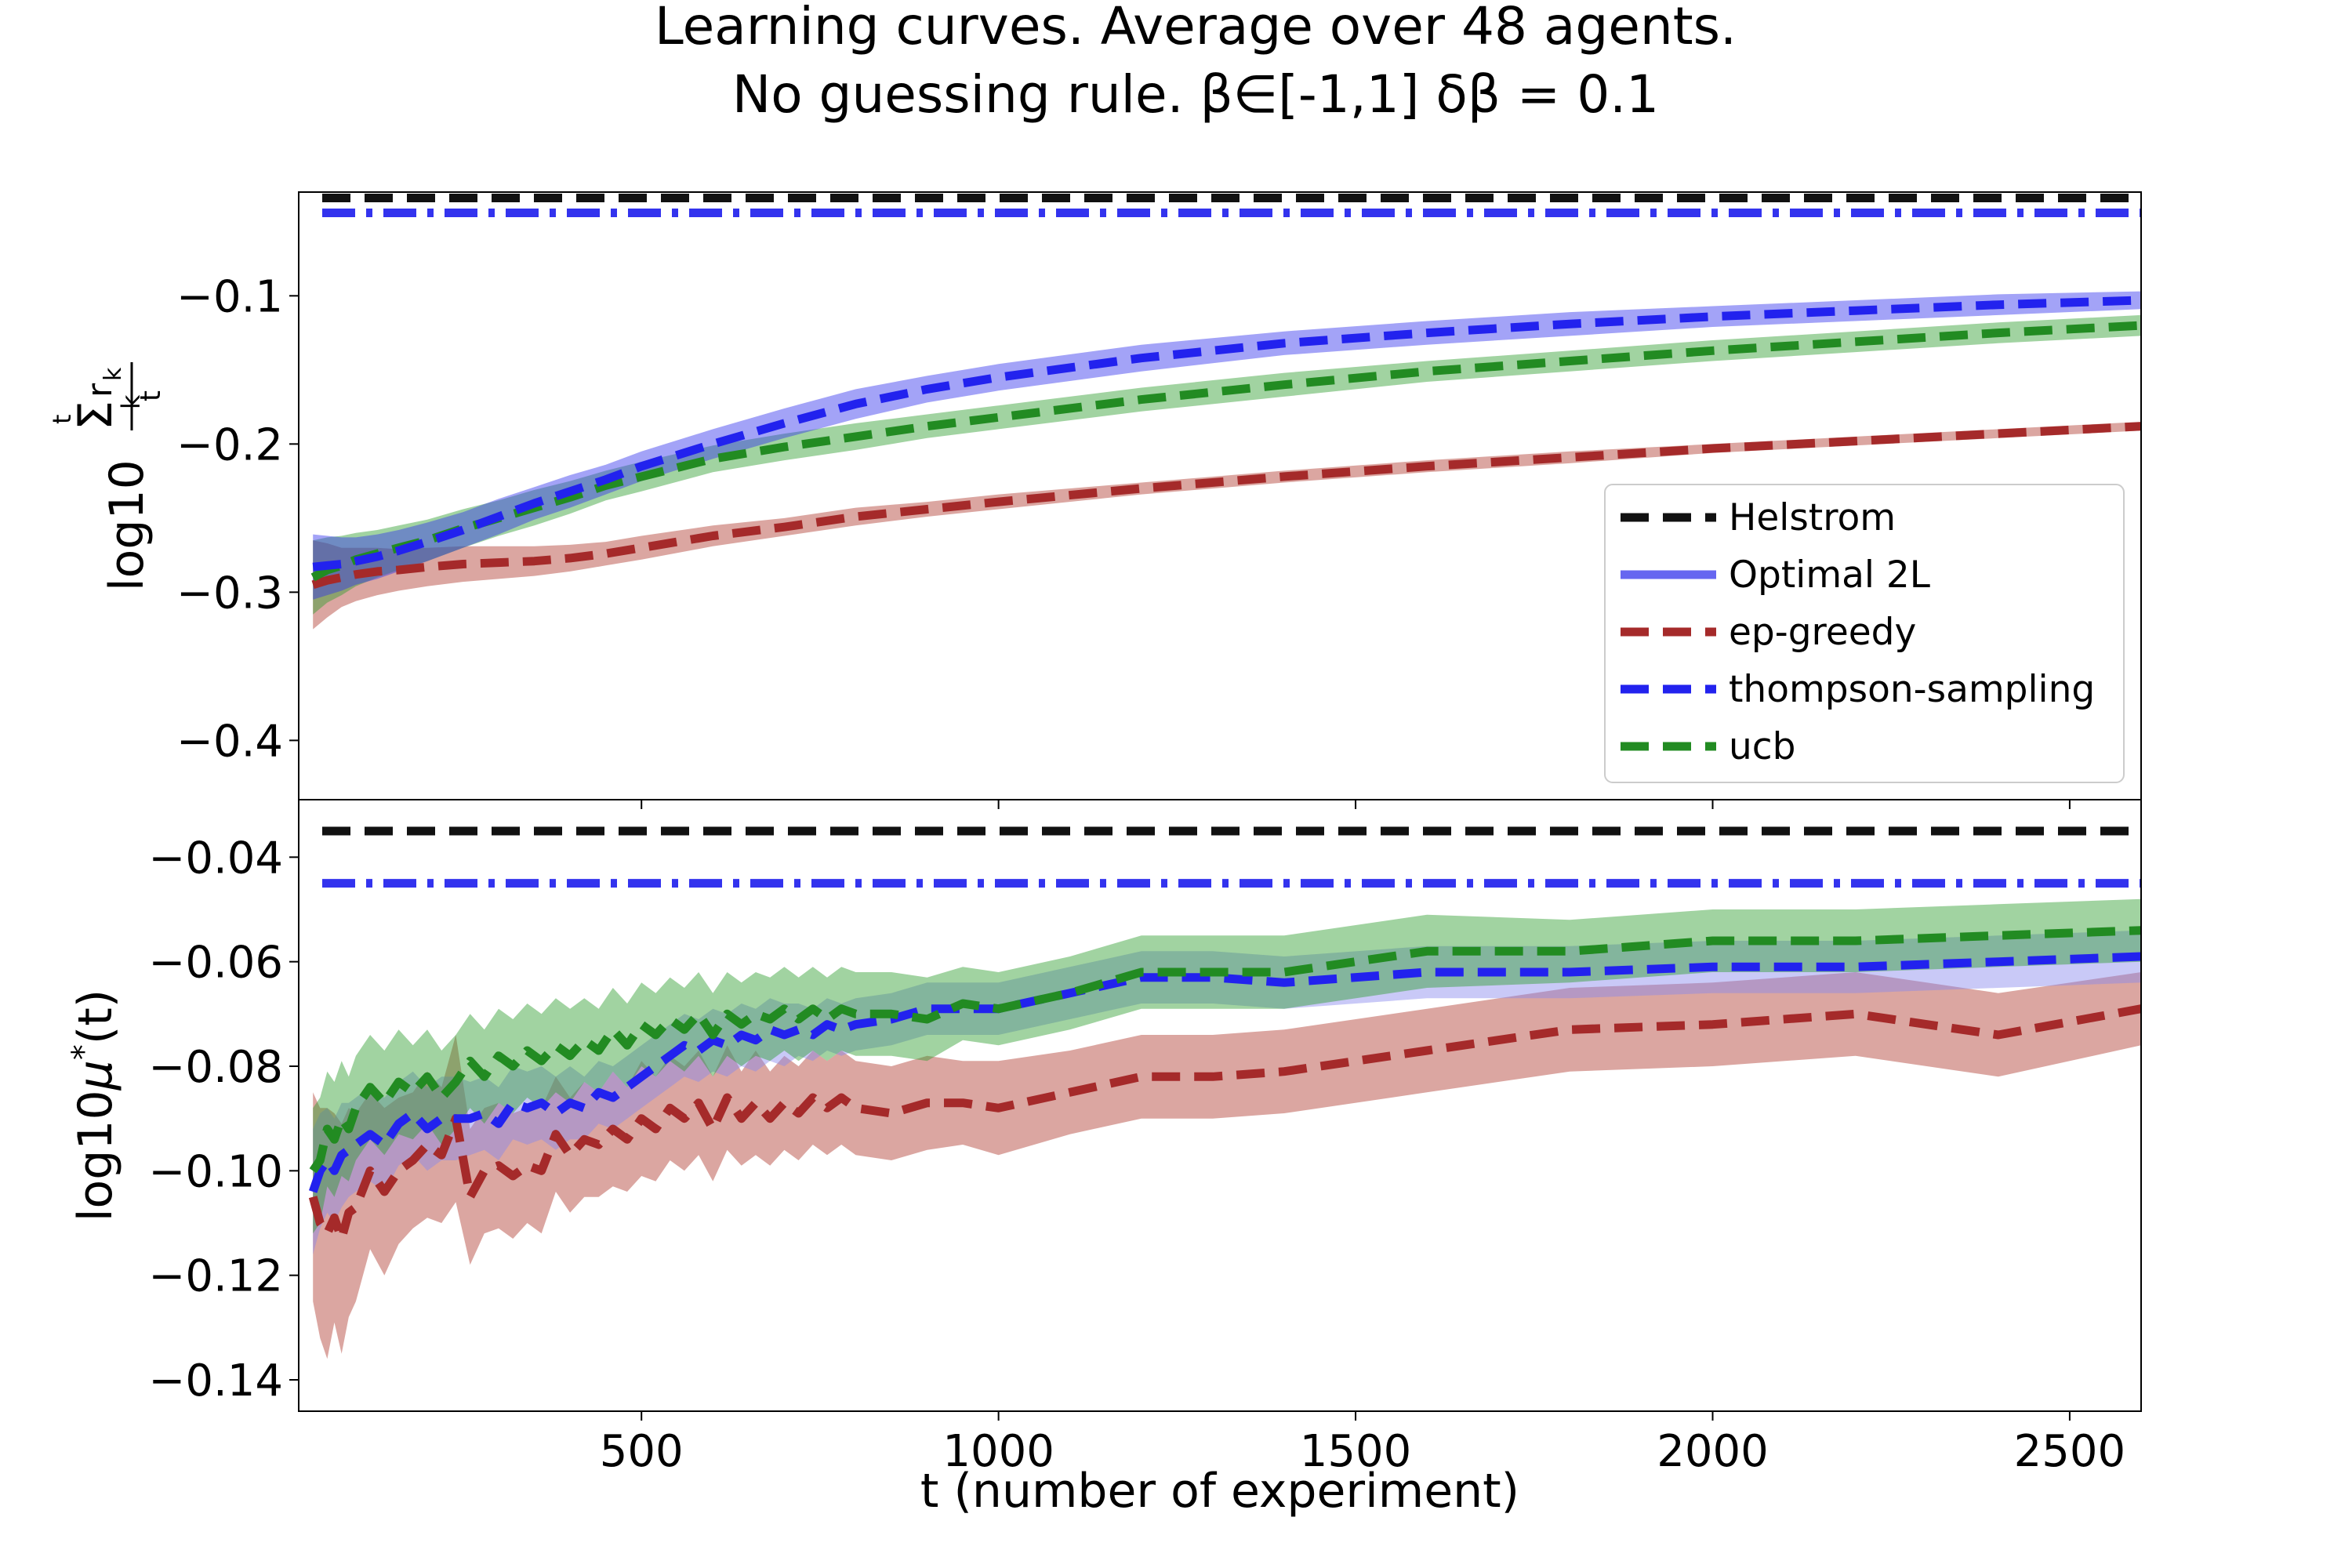  What do you see at coordinates (95, 1155) in the screenshot?
I see `bottom-ylabel-log10: log10` at bounding box center [95, 1155].